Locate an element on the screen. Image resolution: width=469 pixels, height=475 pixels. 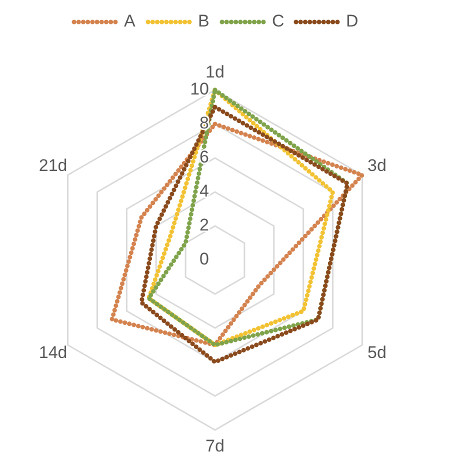
legend-label: A is located at coordinates (130, 20).